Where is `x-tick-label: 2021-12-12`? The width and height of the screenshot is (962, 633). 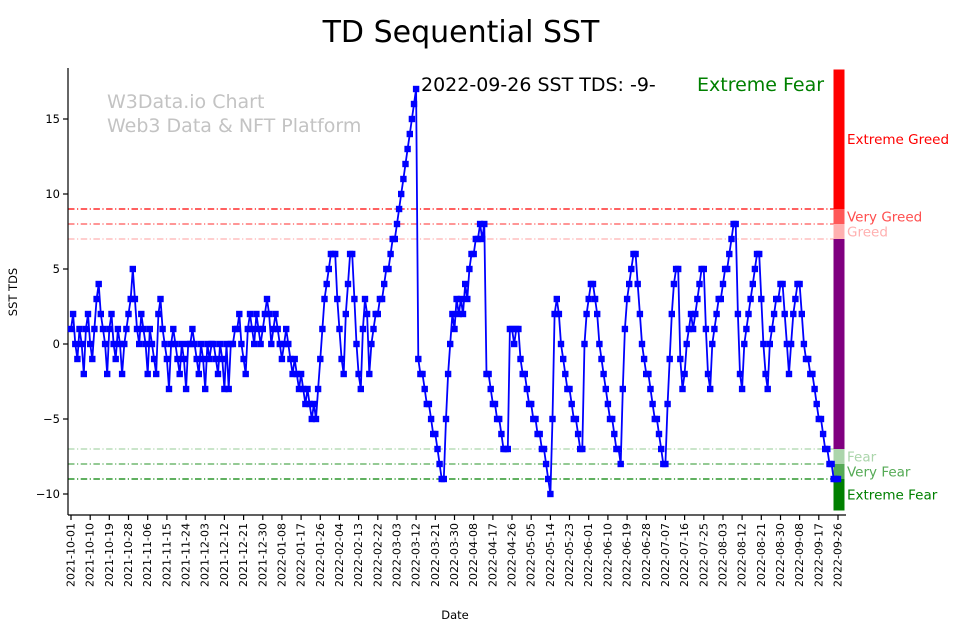
x-tick-label: 2021-12-12 is located at coordinates (224, 555).